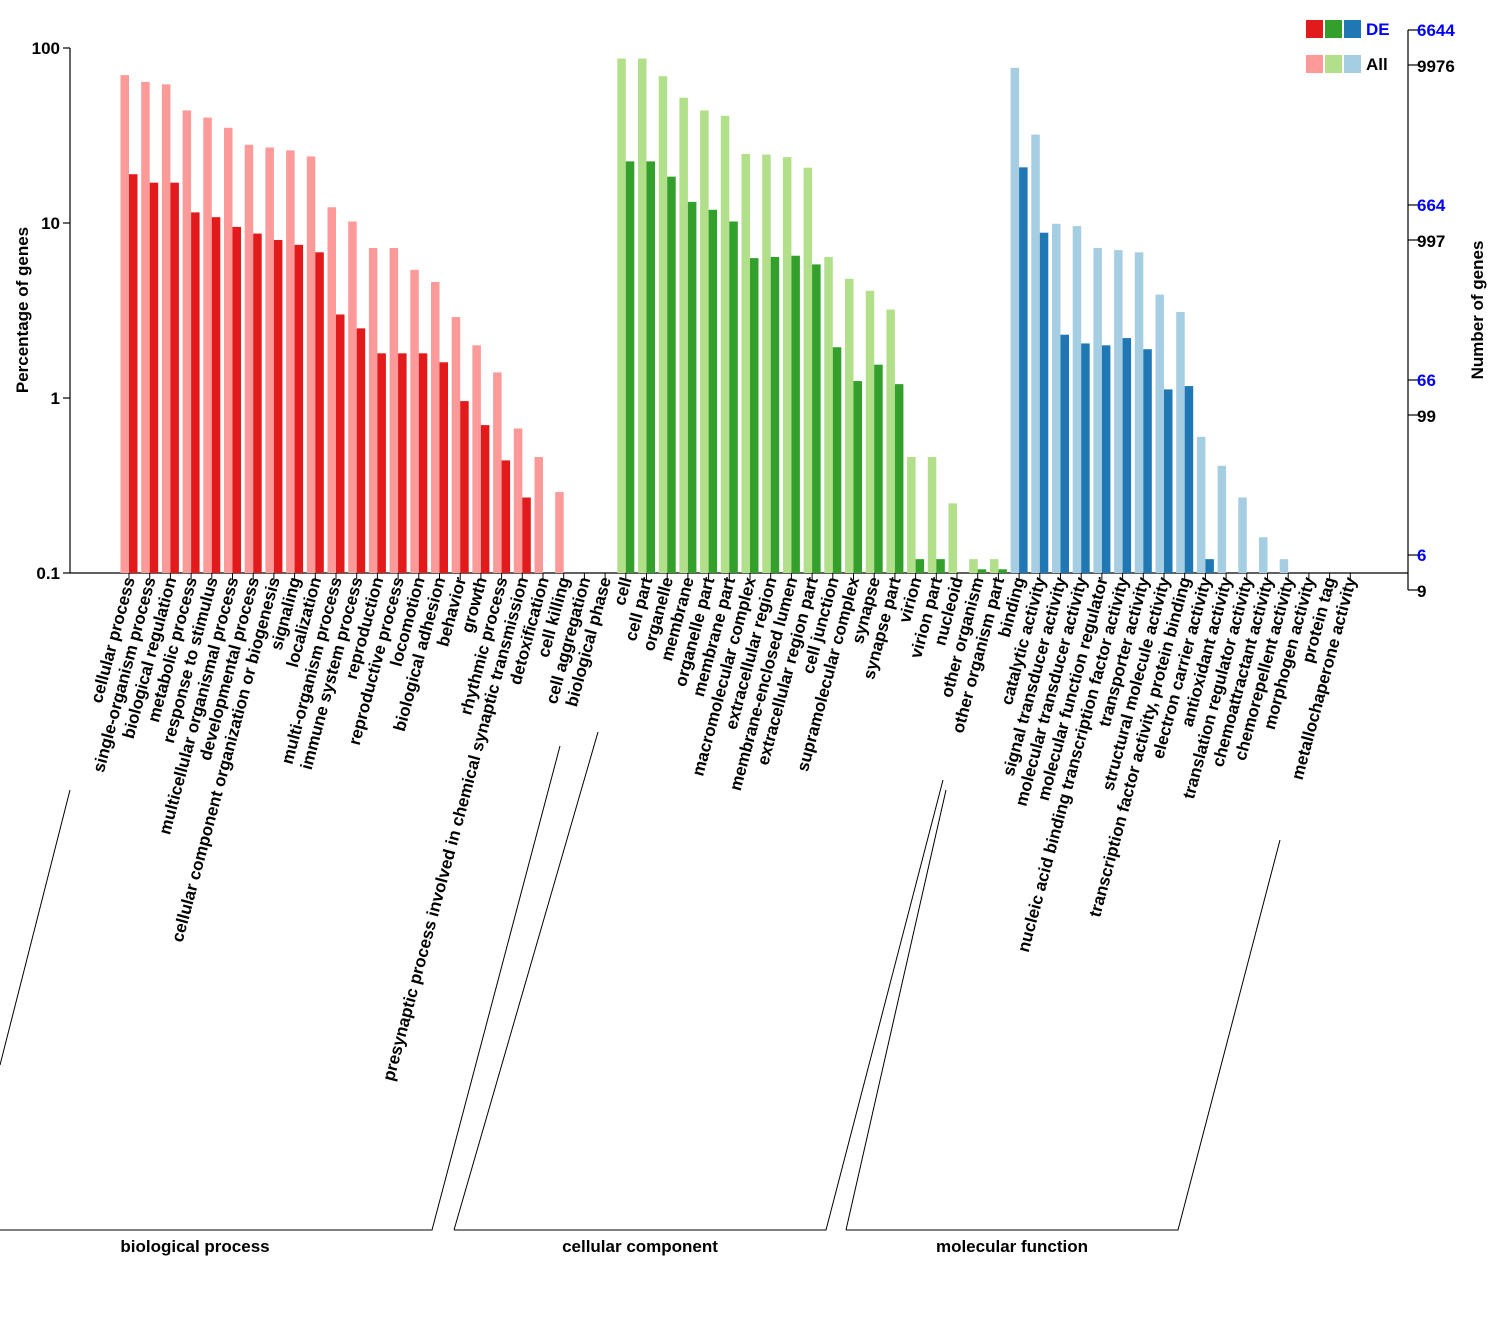 Image resolution: width=1500 pixels, height=1337 pixels. Describe the element at coordinates (1377, 64) in the screenshot. I see `legend-label-all: All` at that location.